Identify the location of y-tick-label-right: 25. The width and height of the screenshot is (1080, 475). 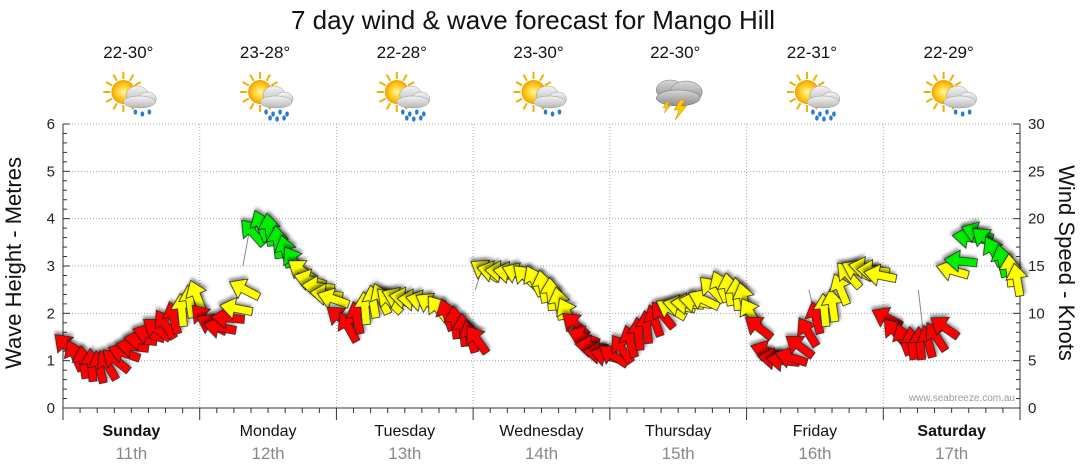
(1036, 171).